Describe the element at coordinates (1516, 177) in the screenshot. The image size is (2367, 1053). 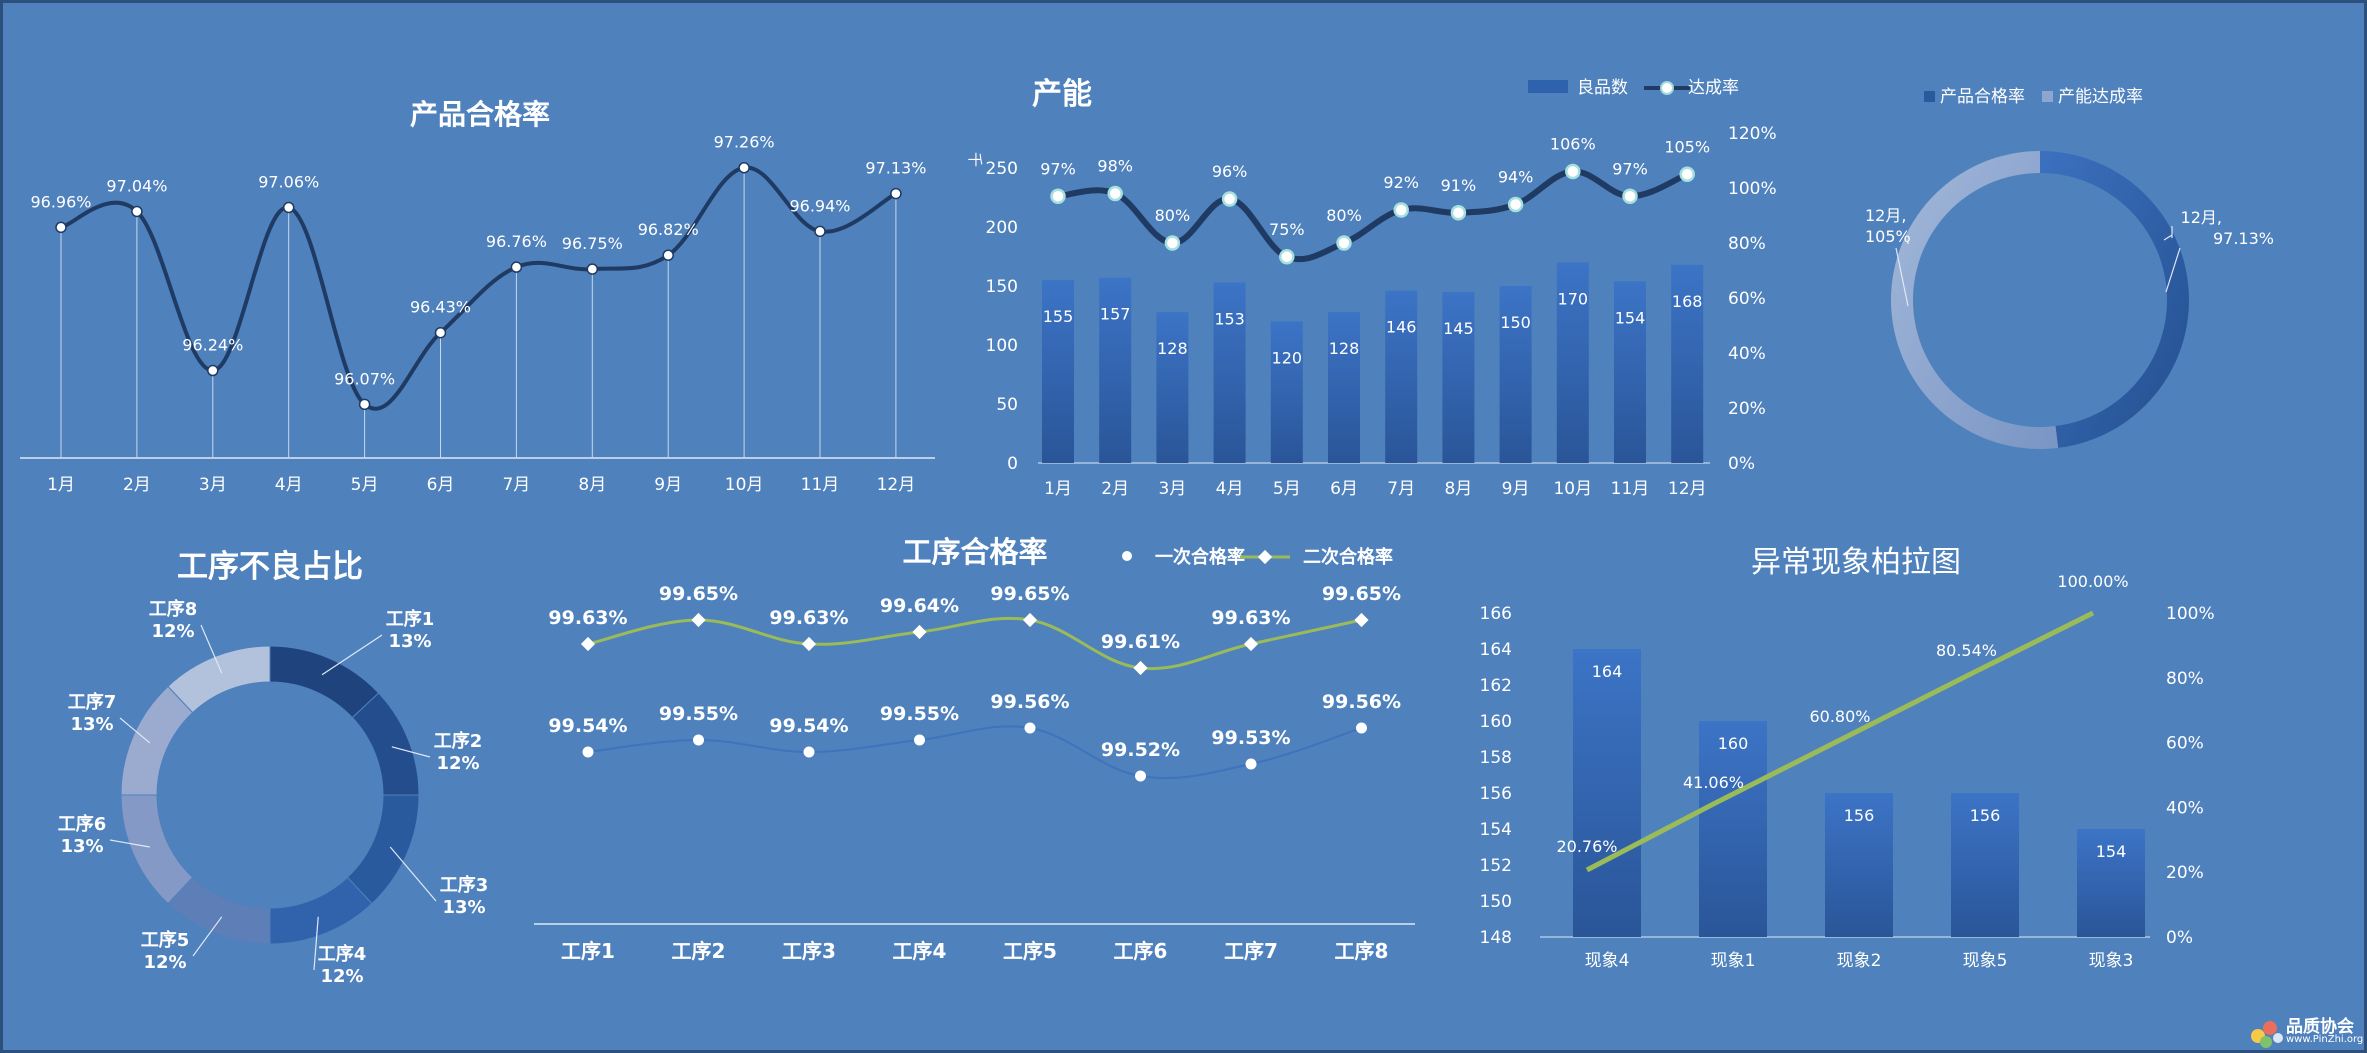
I see `capacity-rate-label: 94%` at that location.